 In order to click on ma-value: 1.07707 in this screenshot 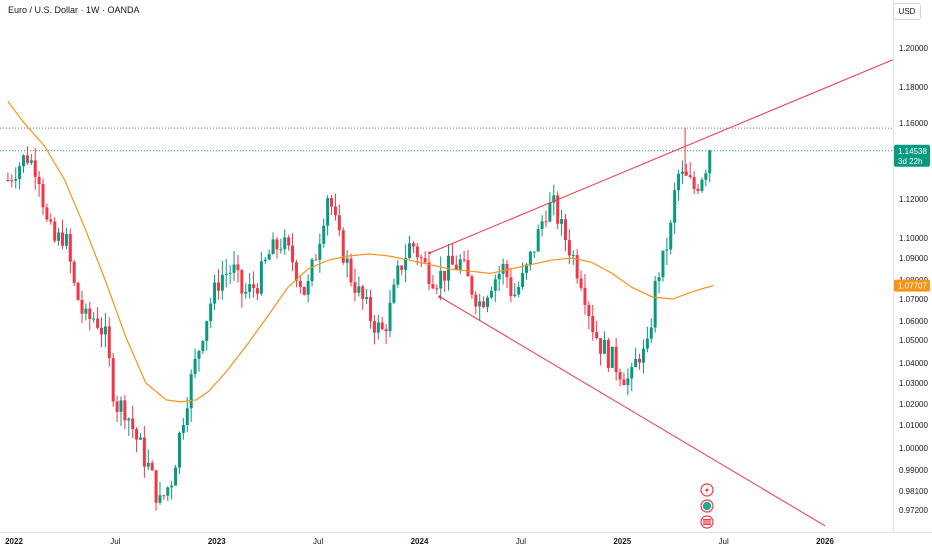, I will do `click(912, 286)`.